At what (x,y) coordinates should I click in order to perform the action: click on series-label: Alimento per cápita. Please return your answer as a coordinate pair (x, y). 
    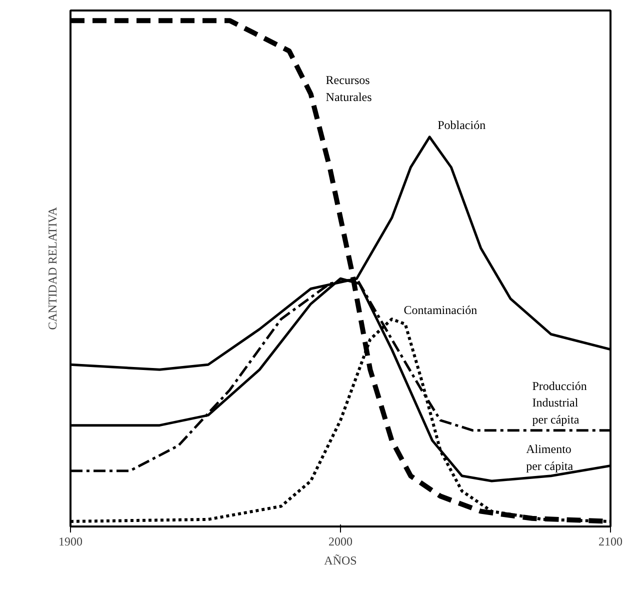
    Looking at the image, I should click on (550, 457).